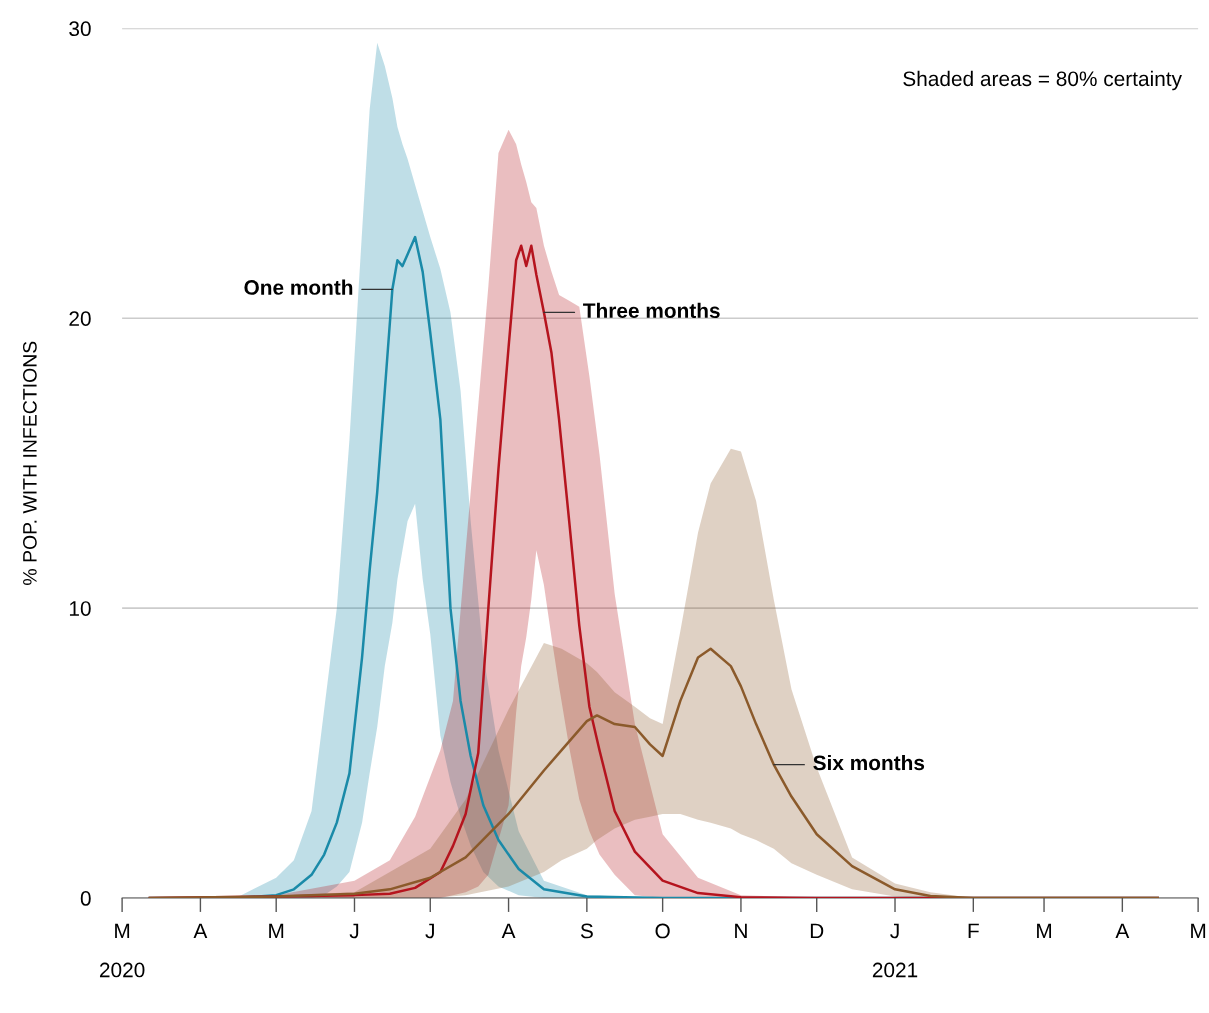 Image resolution: width=1209 pixels, height=1013 pixels. Describe the element at coordinates (869, 762) in the screenshot. I see `series-label: Six months` at that location.